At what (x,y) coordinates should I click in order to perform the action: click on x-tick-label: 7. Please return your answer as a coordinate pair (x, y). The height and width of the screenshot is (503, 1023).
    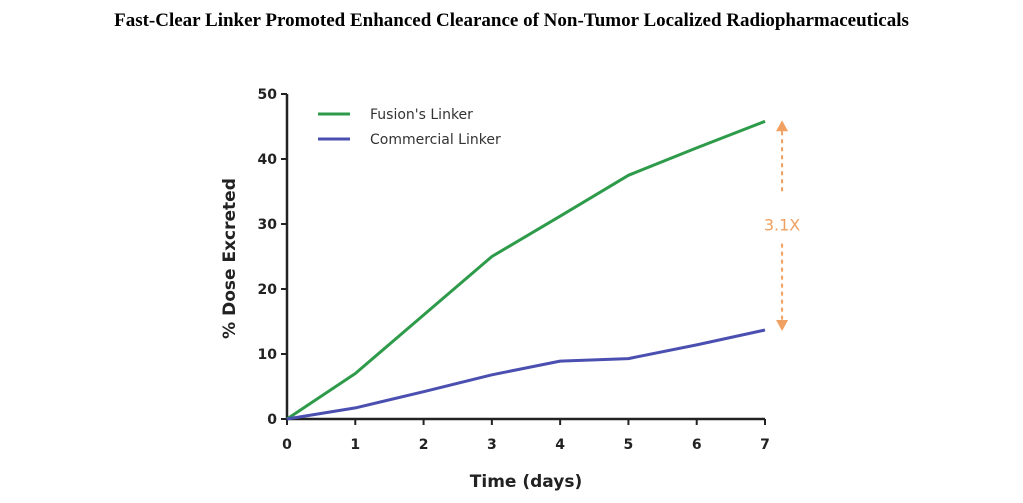
    Looking at the image, I should click on (765, 445).